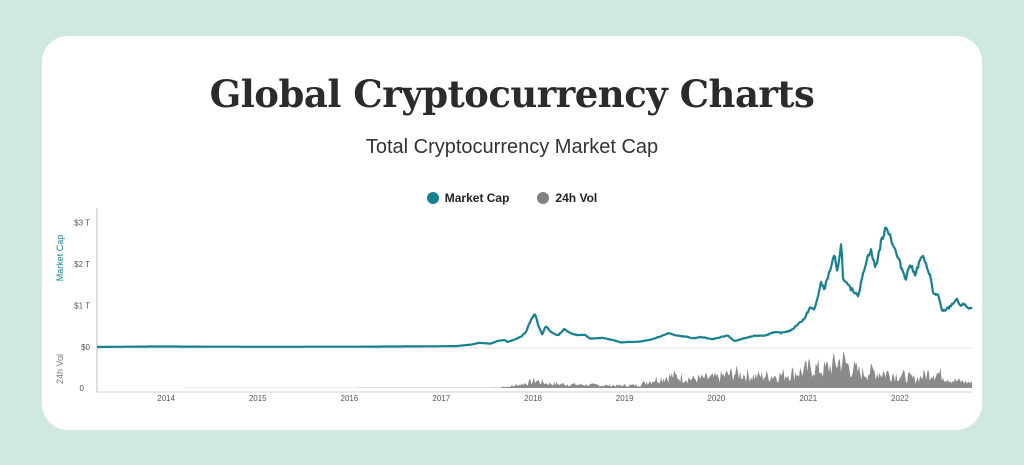 The width and height of the screenshot is (1024, 465). What do you see at coordinates (60, 369) in the screenshot?
I see `y-axis-title-volume: 24h Vol` at bounding box center [60, 369].